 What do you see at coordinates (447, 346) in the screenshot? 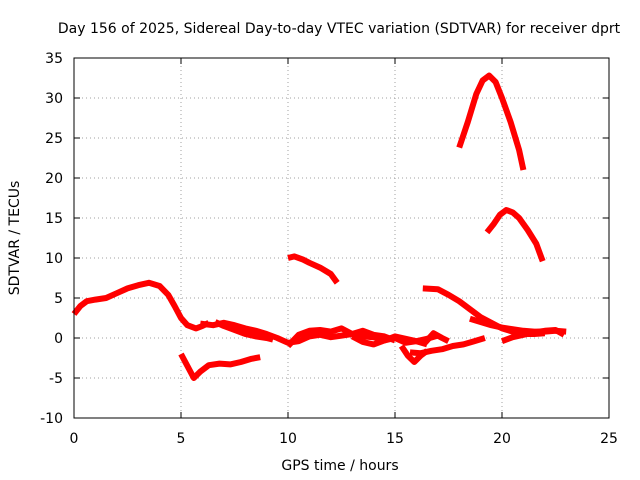
I see `series-track-g` at bounding box center [447, 346].